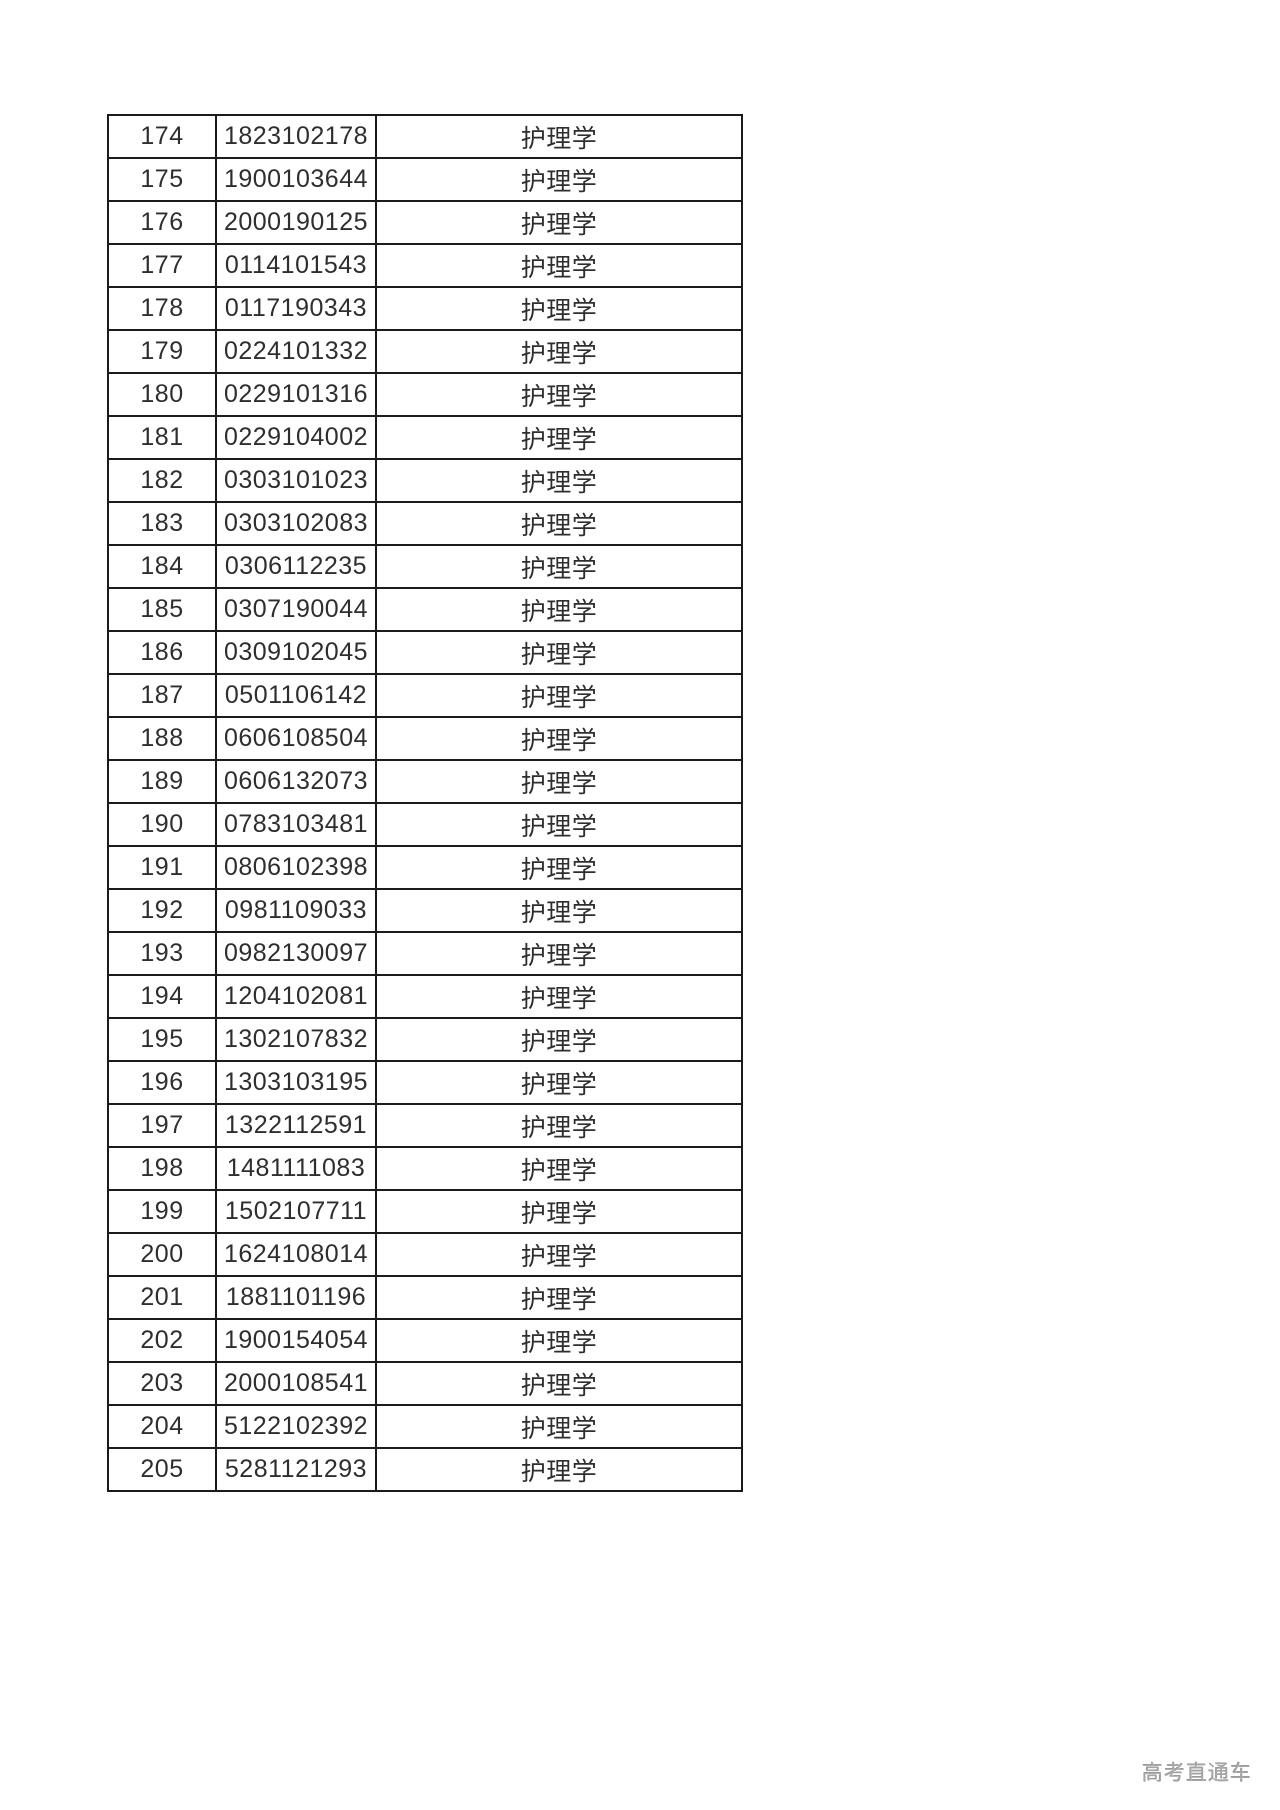  I want to click on table-row: 186 0309102045 护理学, so click(425, 652).